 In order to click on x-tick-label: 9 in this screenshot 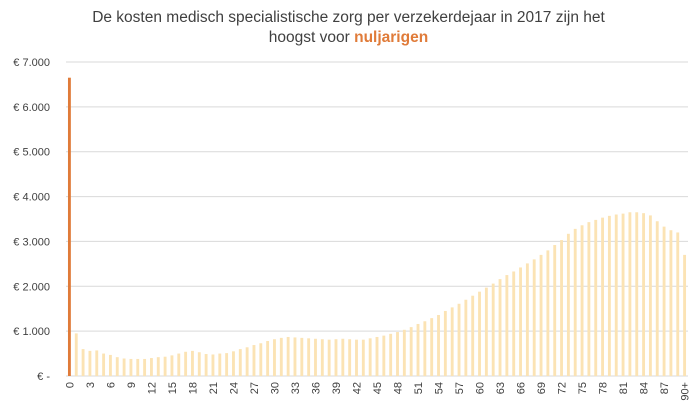, I will do `click(132, 385)`.